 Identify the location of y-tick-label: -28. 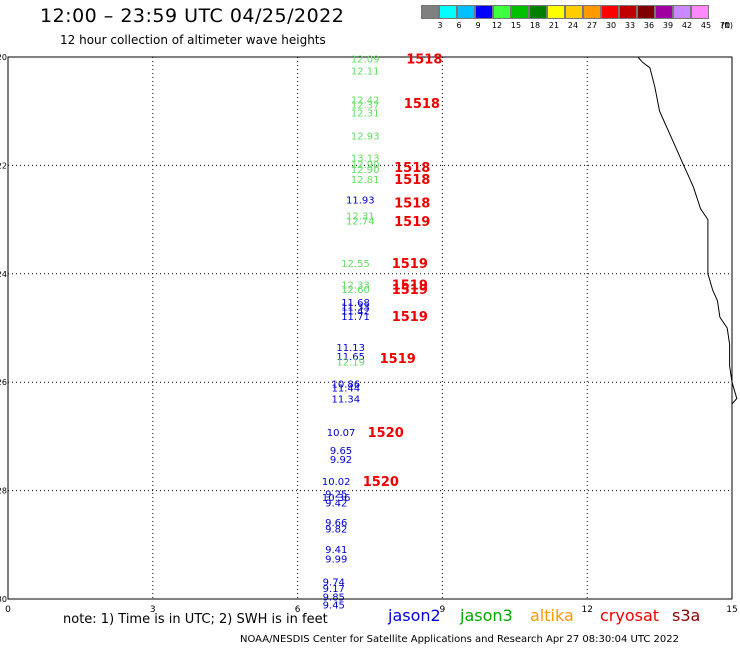
(3, 491).